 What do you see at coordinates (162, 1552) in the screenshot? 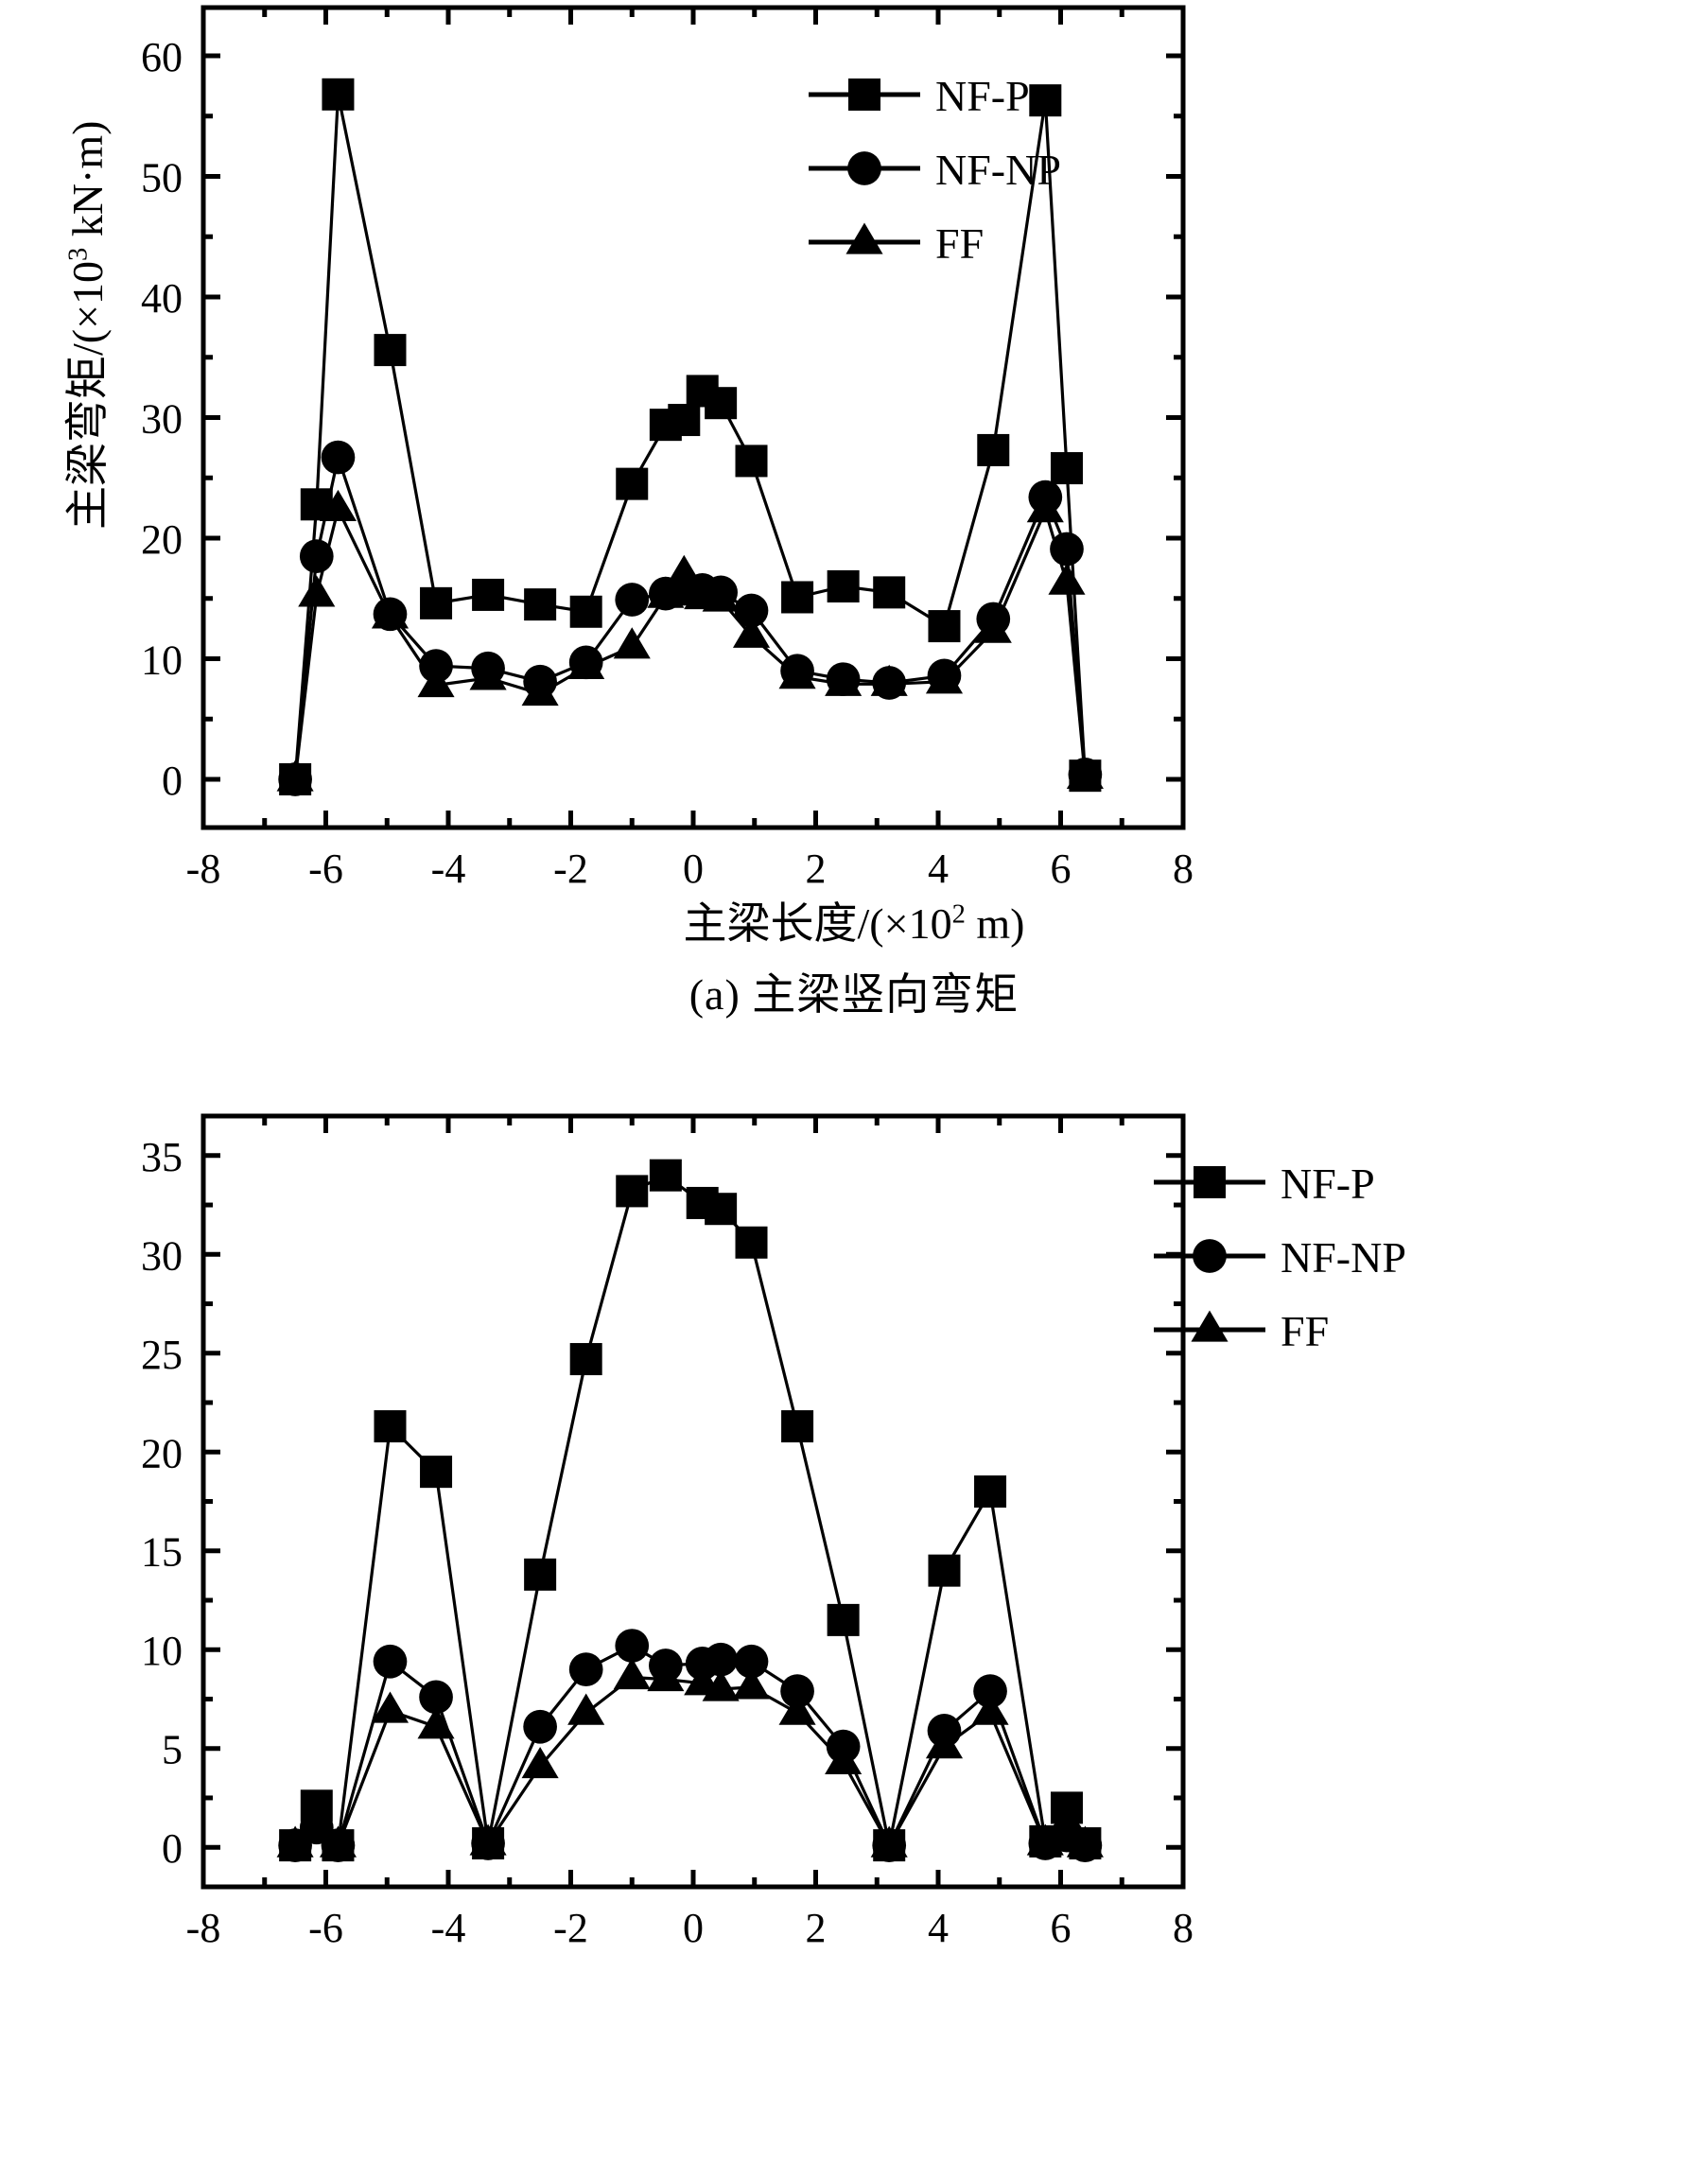
I see `y-tick-label: 15` at bounding box center [162, 1552].